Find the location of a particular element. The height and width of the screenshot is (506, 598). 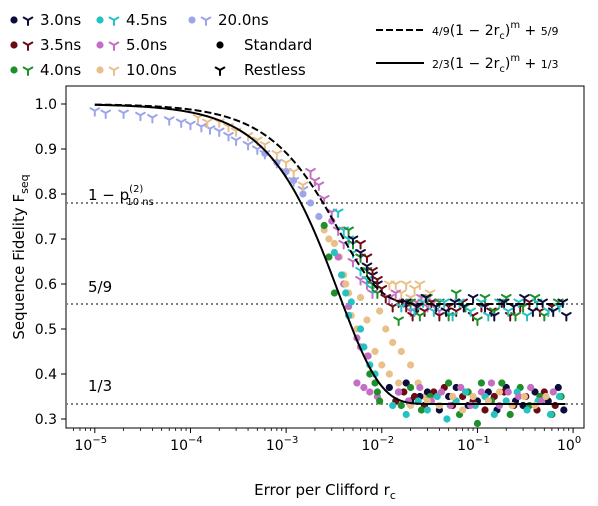

ref-label-p10ns: 1 − p(2) 10 ns is located at coordinates (121, 196).